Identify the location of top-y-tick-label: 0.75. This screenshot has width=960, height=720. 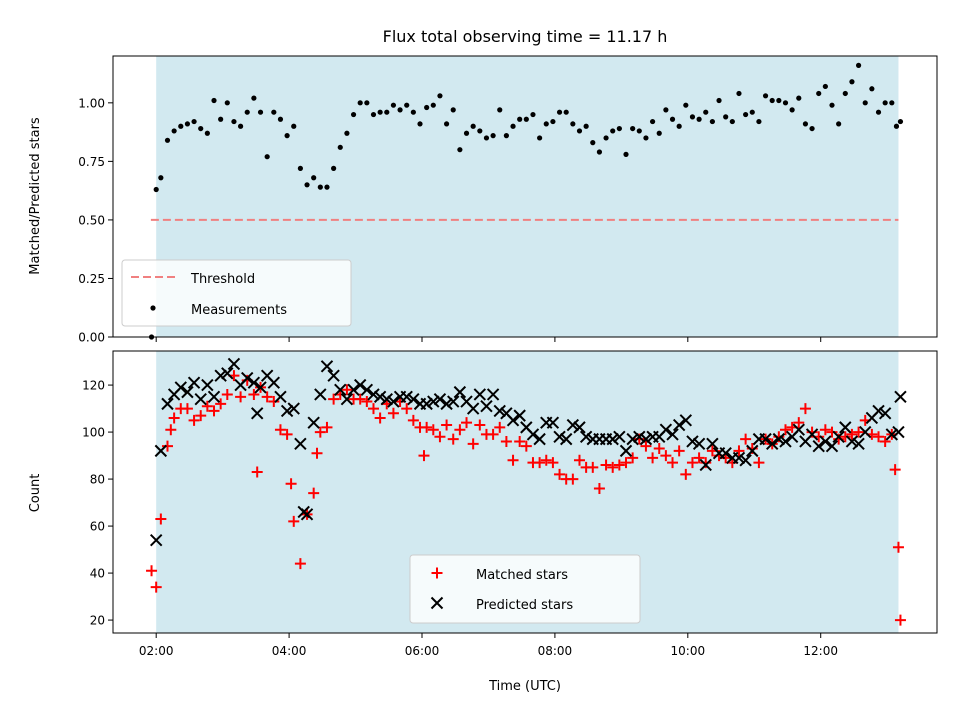
(91, 162).